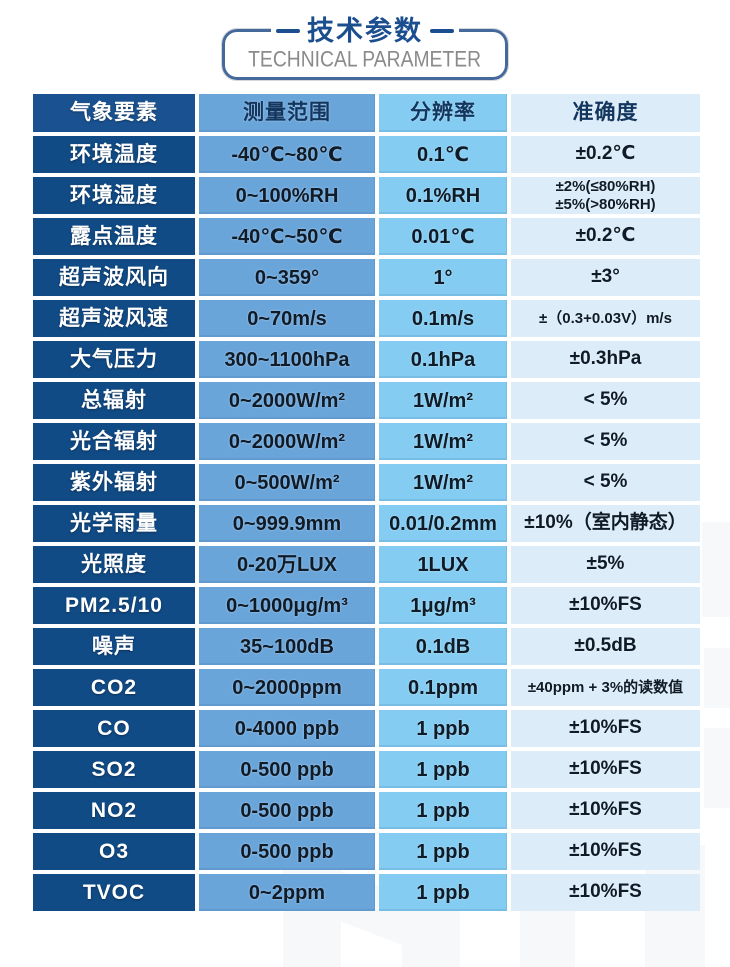 This screenshot has width=730, height=967. Describe the element at coordinates (287, 195) in the screenshot. I see `range-cell: 0~100%RH` at that location.